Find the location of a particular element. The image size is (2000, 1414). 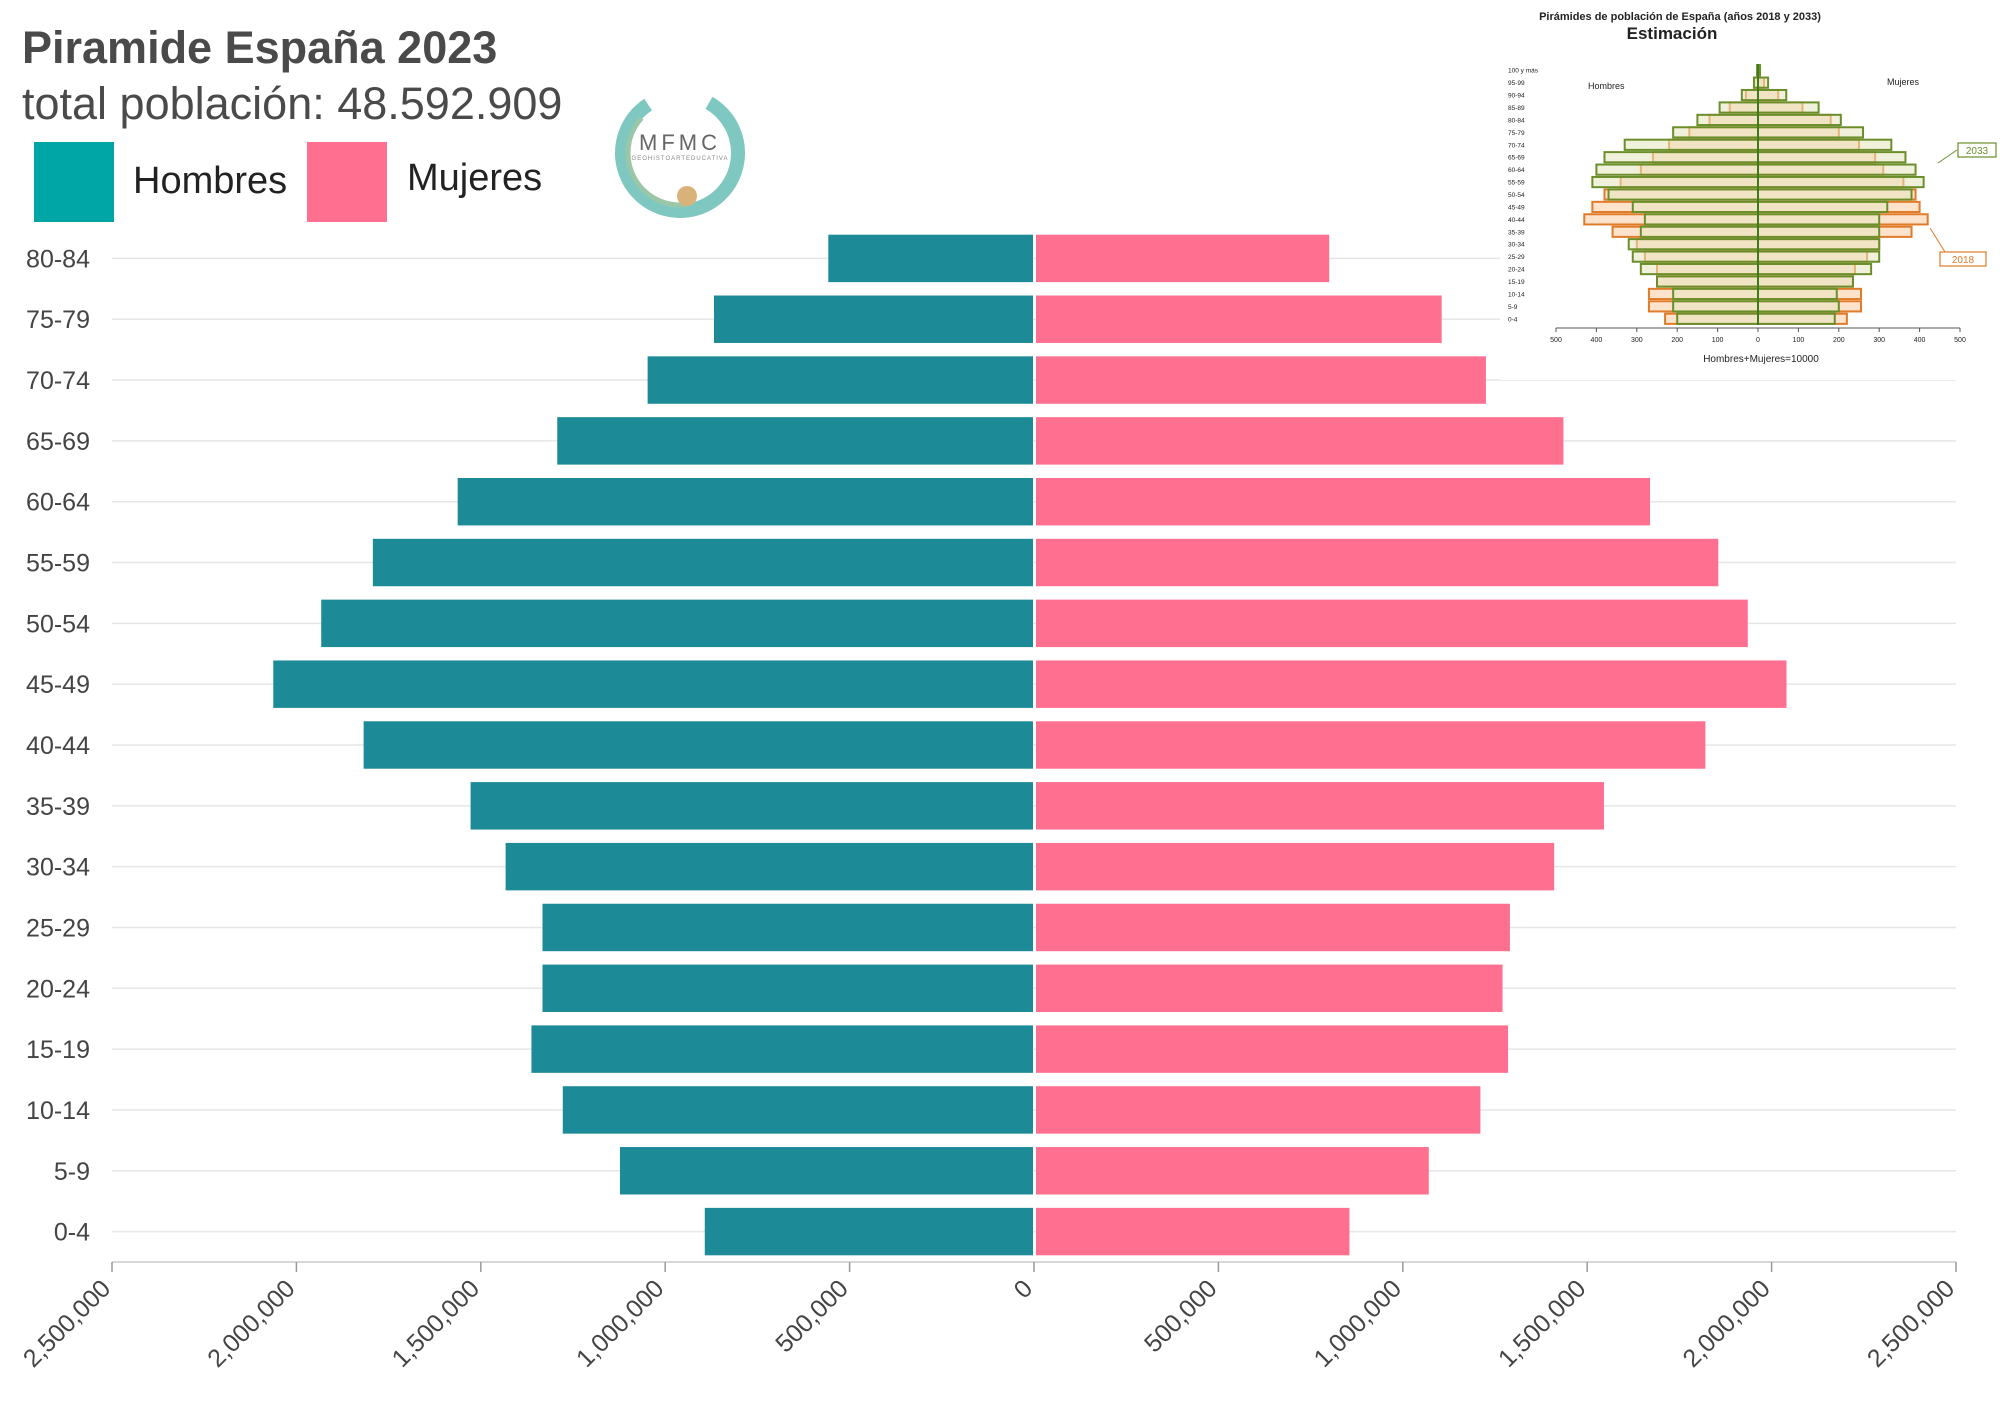

x-tick-label: 0 is located at coordinates (1024, 1289).